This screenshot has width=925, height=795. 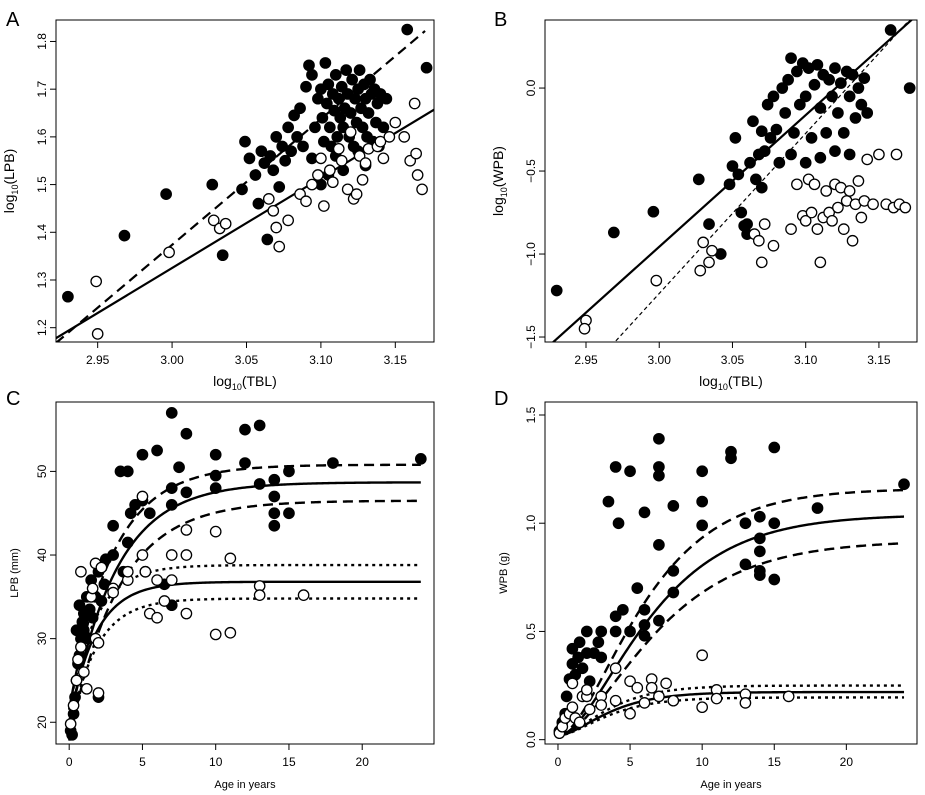 I want to click on panel-a-x-tick-label: 3.05, so click(x=247, y=360).